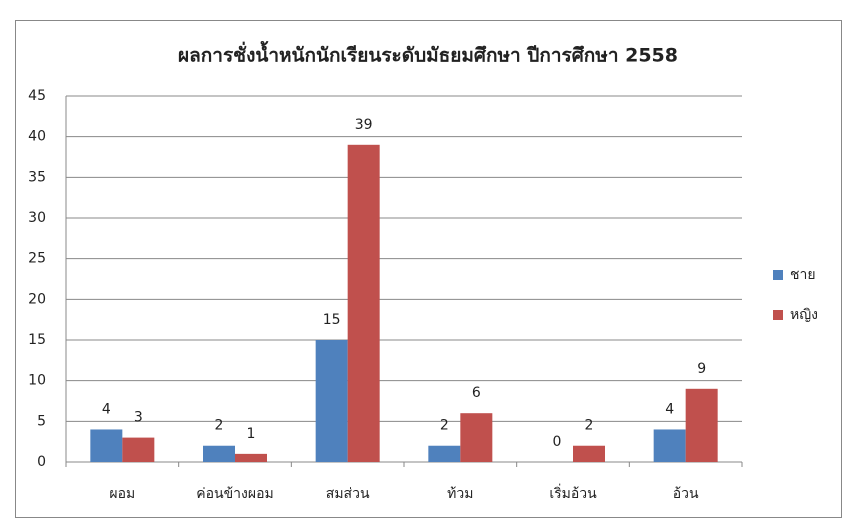 Image resolution: width=857 pixels, height=532 pixels. What do you see at coordinates (41, 462) in the screenshot?
I see `y-tick-label: 0` at bounding box center [41, 462].